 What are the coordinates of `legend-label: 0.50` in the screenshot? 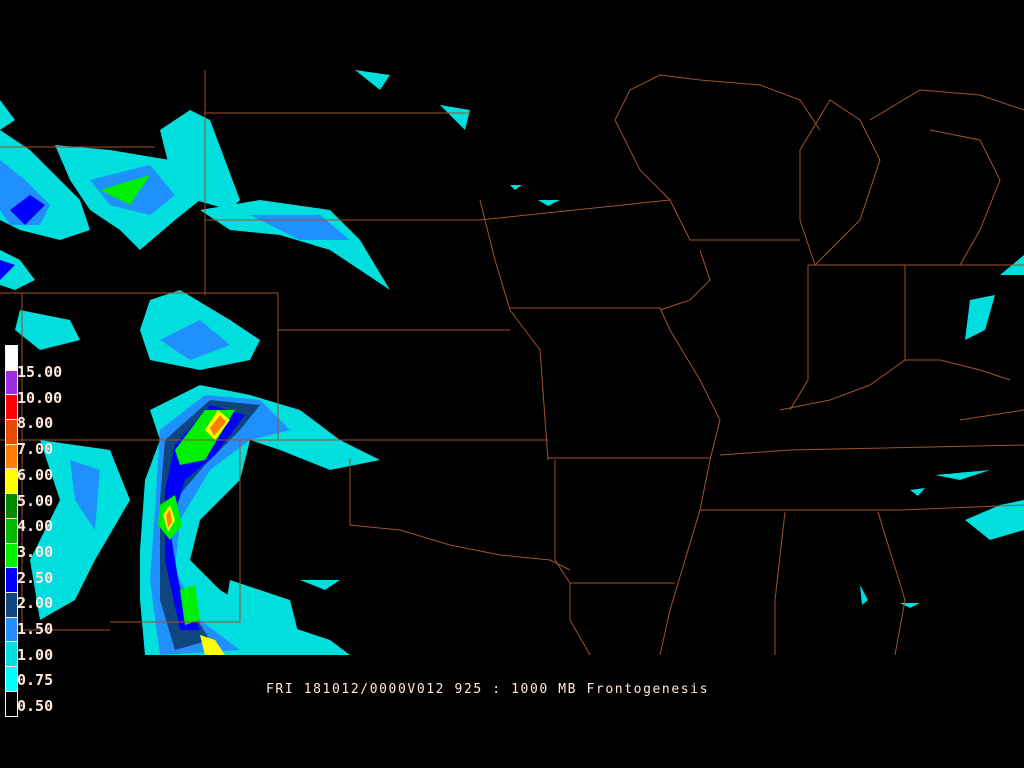 It's located at (35, 706).